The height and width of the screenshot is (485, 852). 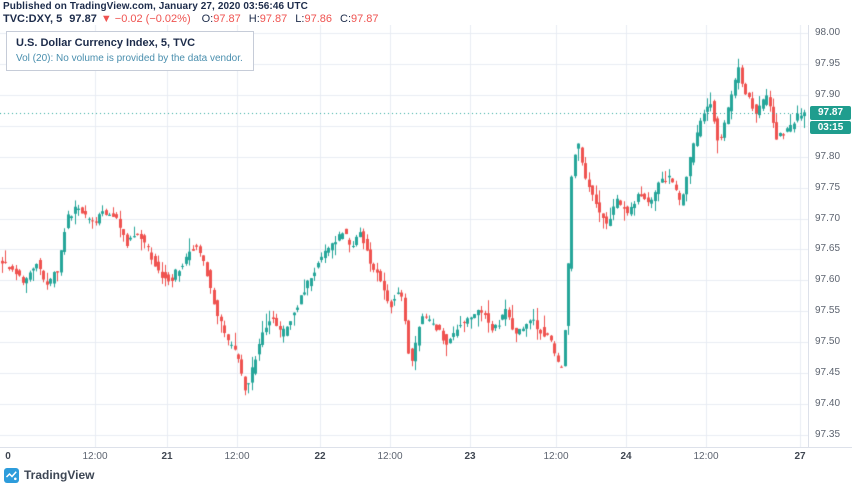 I want to click on y-axis-label: 97.95, so click(x=828, y=63).